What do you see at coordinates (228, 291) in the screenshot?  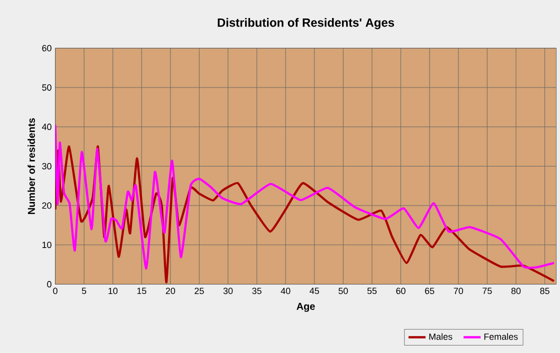 I see `x-tick-label: 30` at bounding box center [228, 291].